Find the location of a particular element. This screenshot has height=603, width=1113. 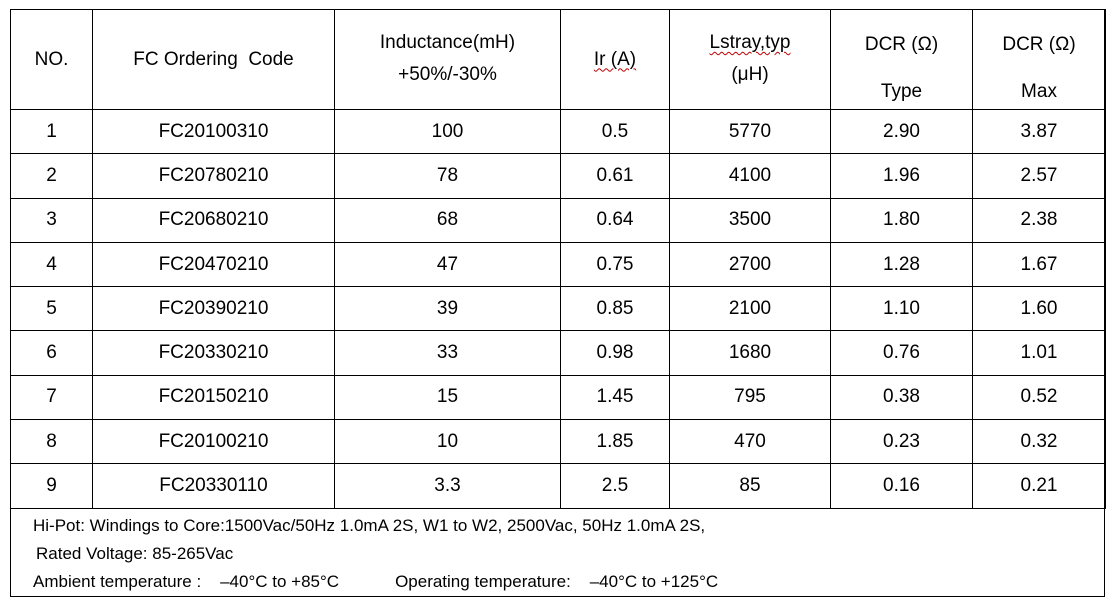

cell-ordering-code: FC20330110 is located at coordinates (213, 486).